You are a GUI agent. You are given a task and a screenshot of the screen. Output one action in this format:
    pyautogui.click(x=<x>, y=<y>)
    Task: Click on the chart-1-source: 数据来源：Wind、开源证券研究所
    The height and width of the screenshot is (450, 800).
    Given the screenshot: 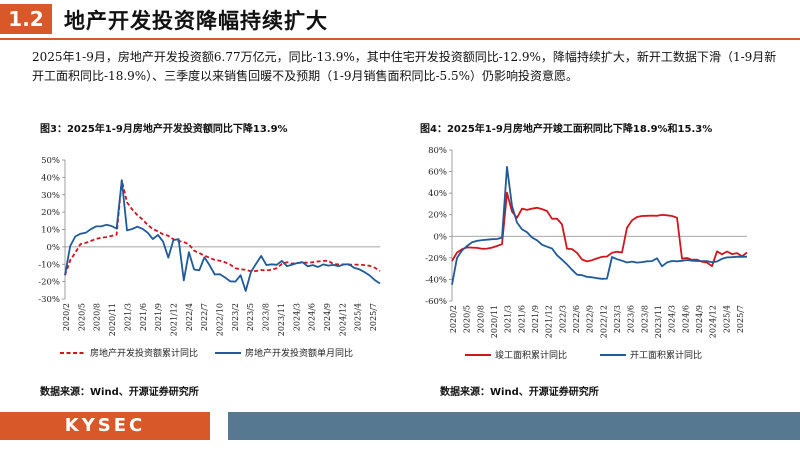 What is the action you would take?
    pyautogui.click(x=119, y=392)
    